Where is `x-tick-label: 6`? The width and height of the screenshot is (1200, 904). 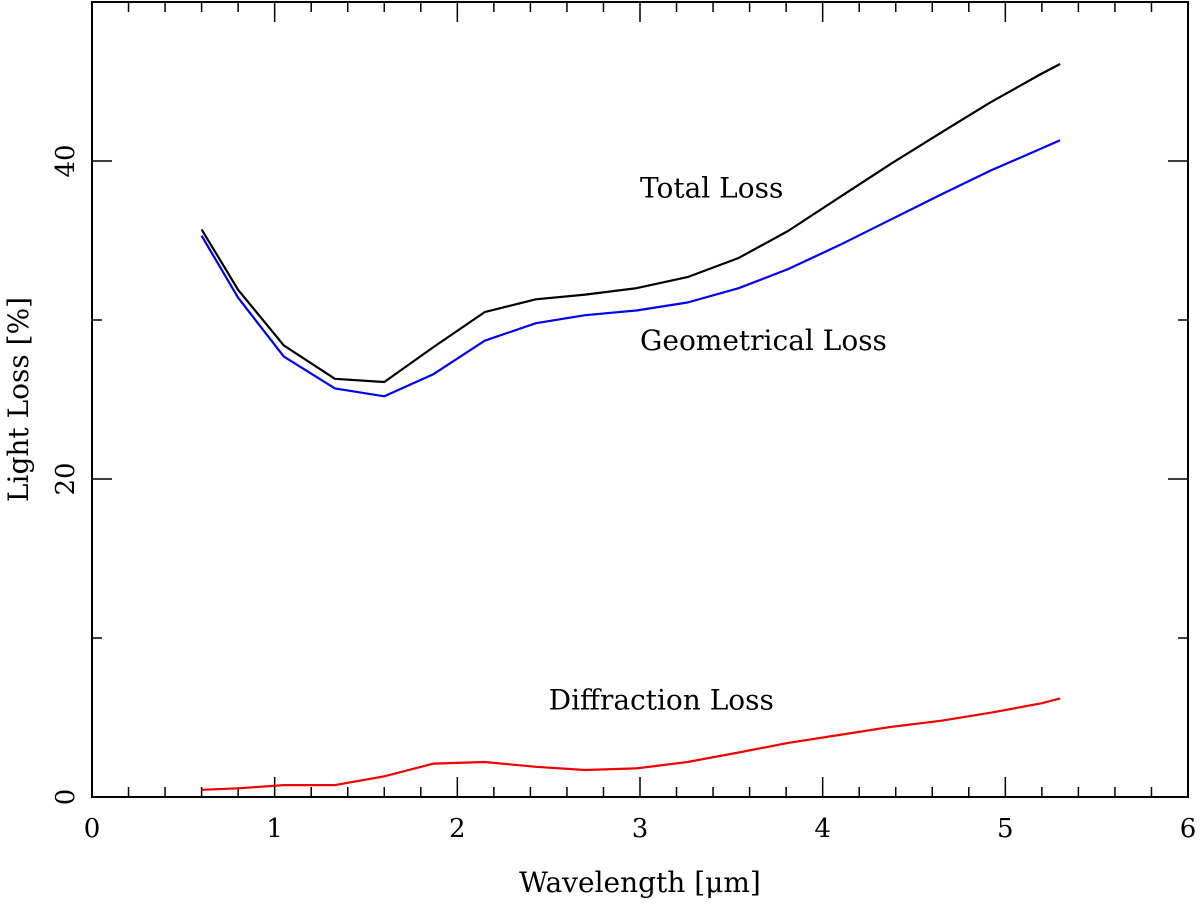 x-tick-label: 6 is located at coordinates (1188, 829).